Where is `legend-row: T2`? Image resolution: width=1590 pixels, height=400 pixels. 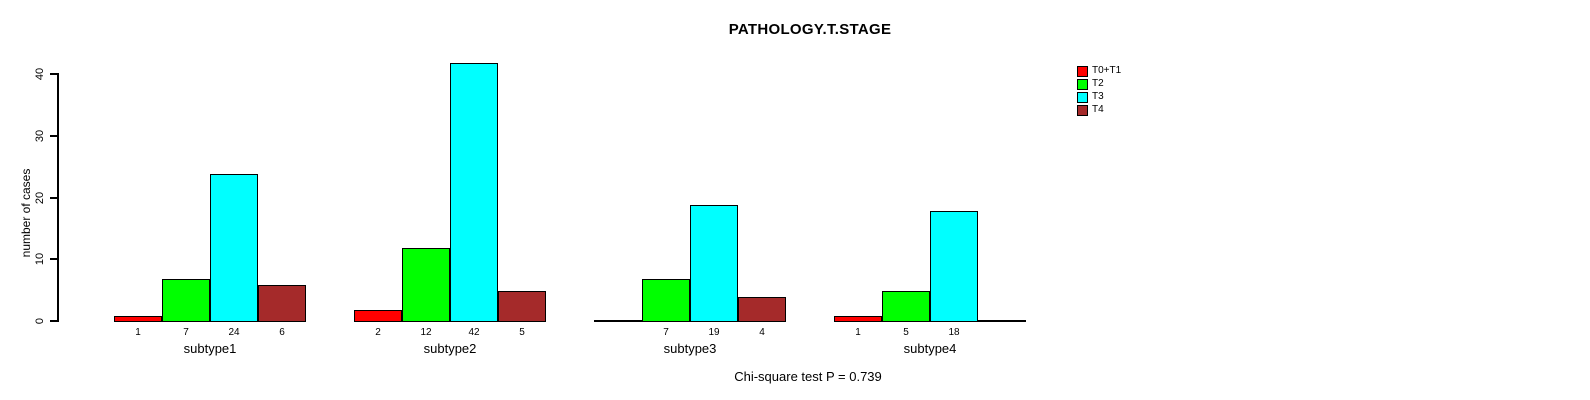 legend-row: T2 is located at coordinates (1099, 84).